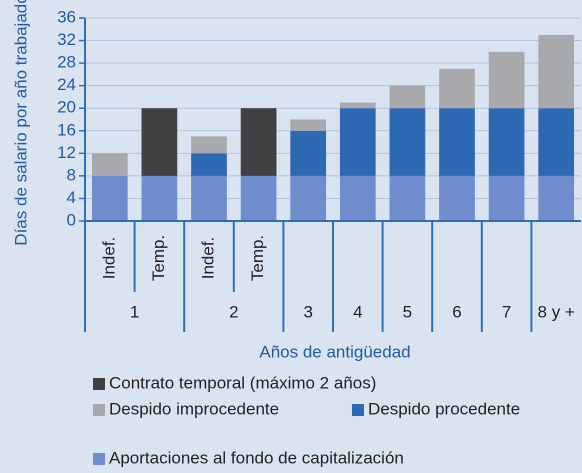  What do you see at coordinates (71, 174) in the screenshot?
I see `y-tick-label: 8` at bounding box center [71, 174].